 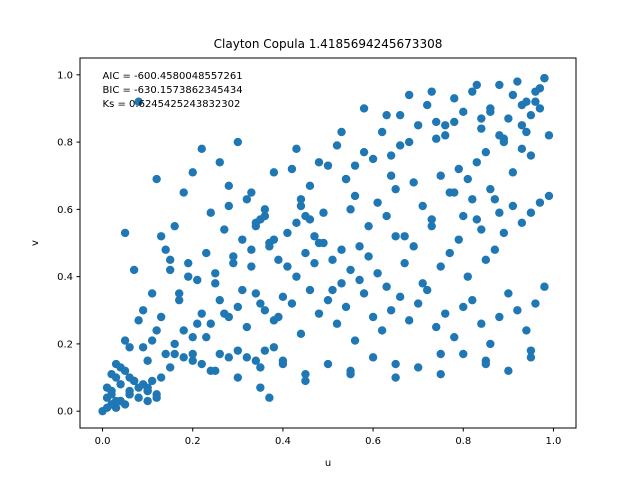 I want to click on y-tick-label: 0.4, so click(x=65, y=277).